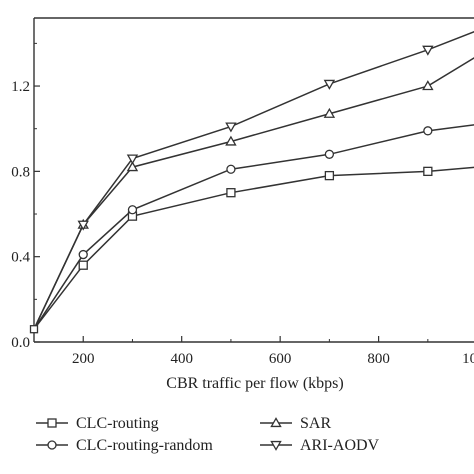 This screenshot has width=474, height=474. What do you see at coordinates (280, 359) in the screenshot?
I see `x-tick-label: 600` at bounding box center [280, 359].